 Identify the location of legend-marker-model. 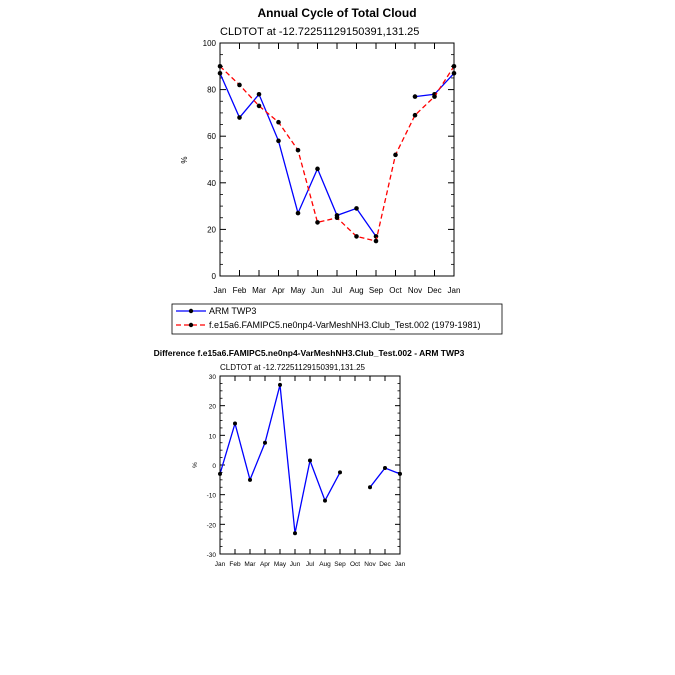
(191, 325).